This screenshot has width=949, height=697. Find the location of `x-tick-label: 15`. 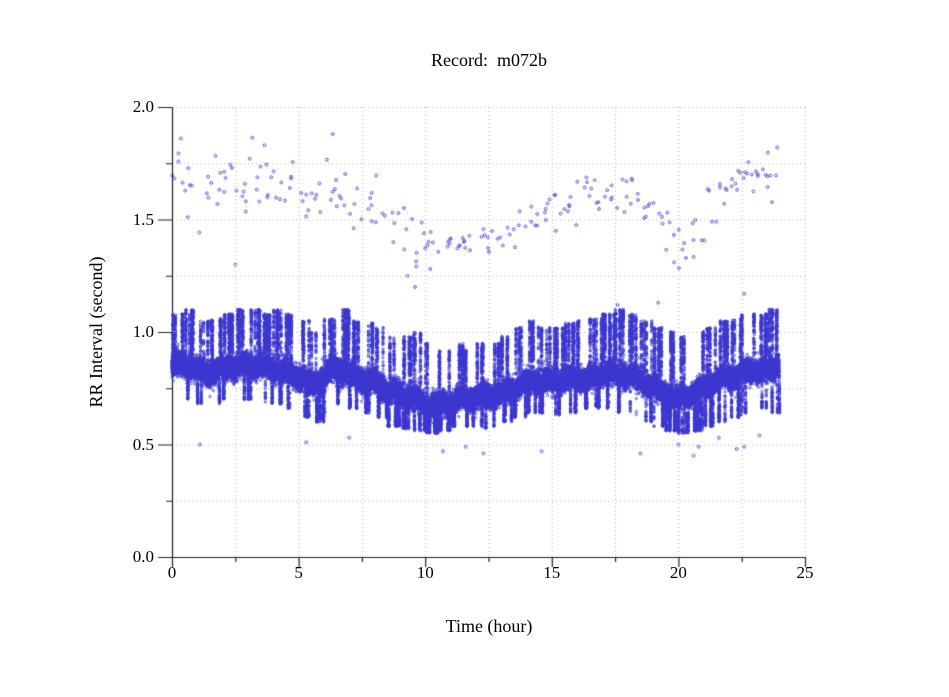

x-tick-label: 15 is located at coordinates (552, 572).